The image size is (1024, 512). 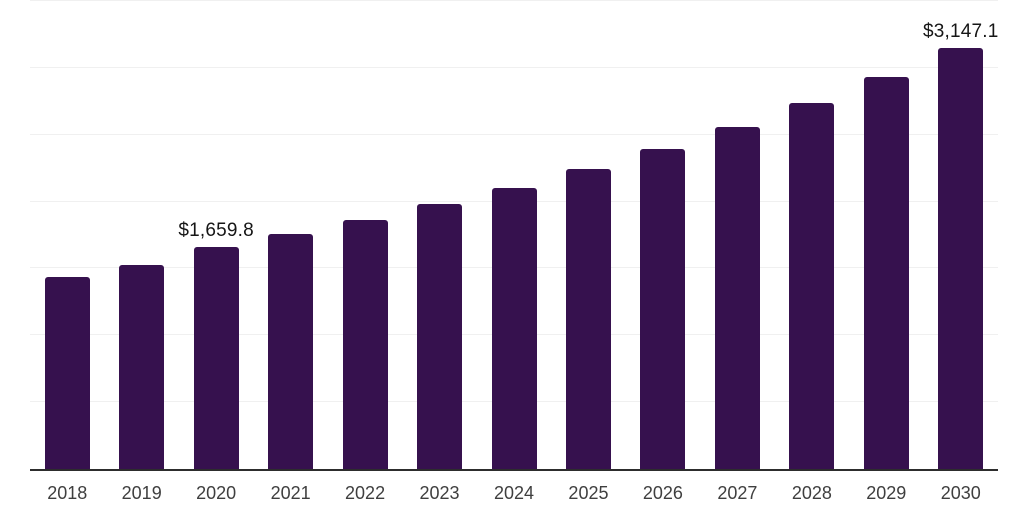 I want to click on bar-2030, so click(x=961, y=258).